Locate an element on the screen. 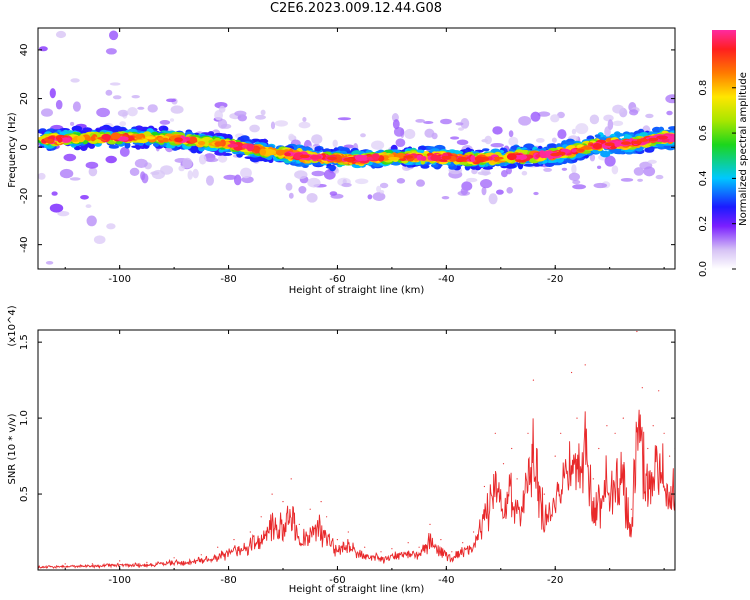 This screenshot has width=750, height=600. y-tick-label: 1.5 is located at coordinates (24, 342).